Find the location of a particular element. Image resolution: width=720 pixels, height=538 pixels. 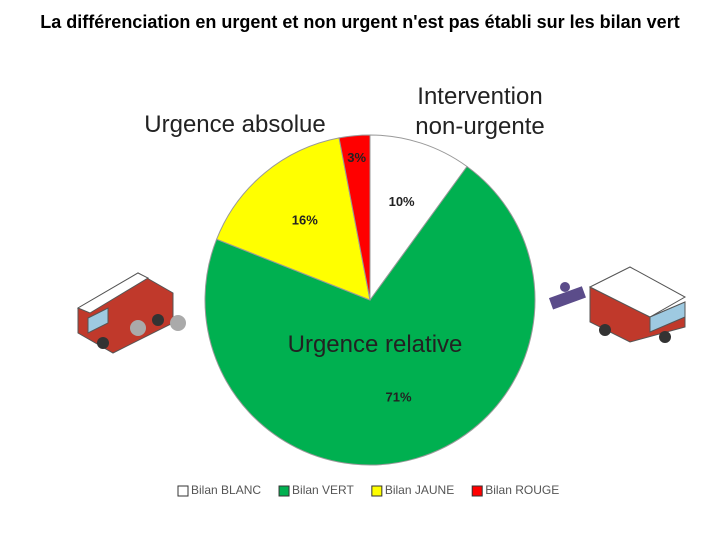

annotation: Intervention non-urgente is located at coordinates (480, 111).